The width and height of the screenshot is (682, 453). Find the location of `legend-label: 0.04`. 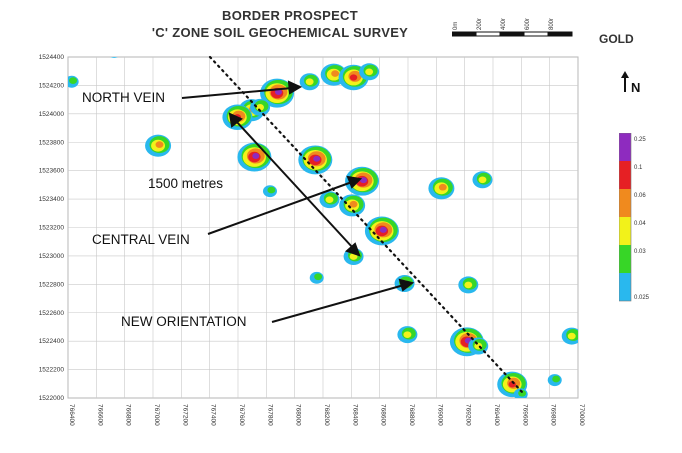

legend-label: 0.04 is located at coordinates (640, 224).